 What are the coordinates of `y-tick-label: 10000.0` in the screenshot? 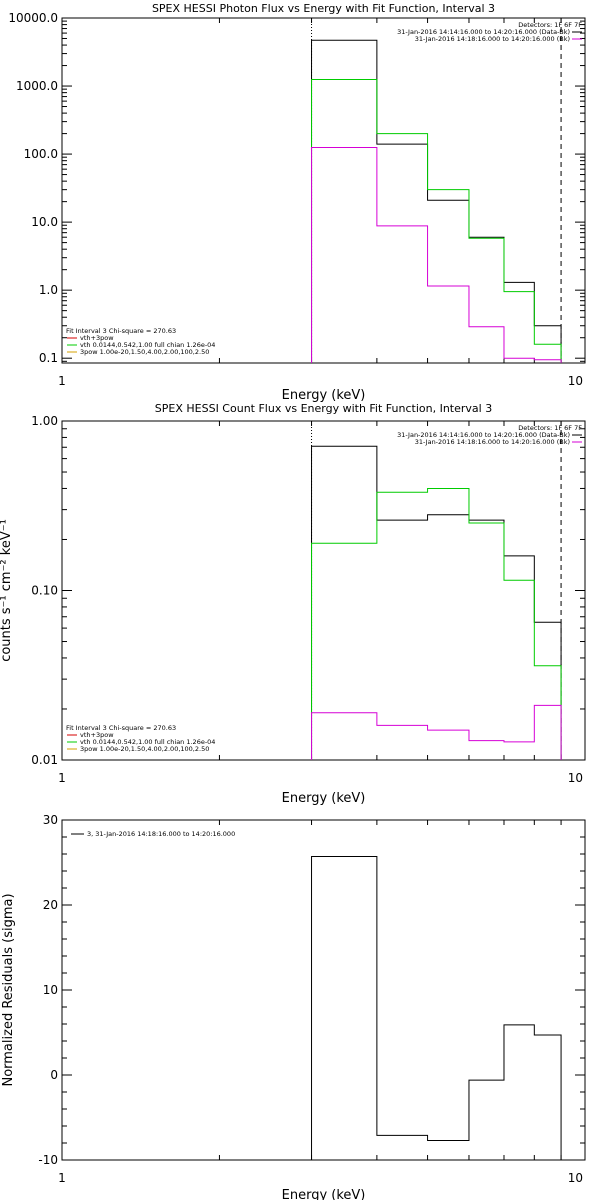 It's located at (33, 18).